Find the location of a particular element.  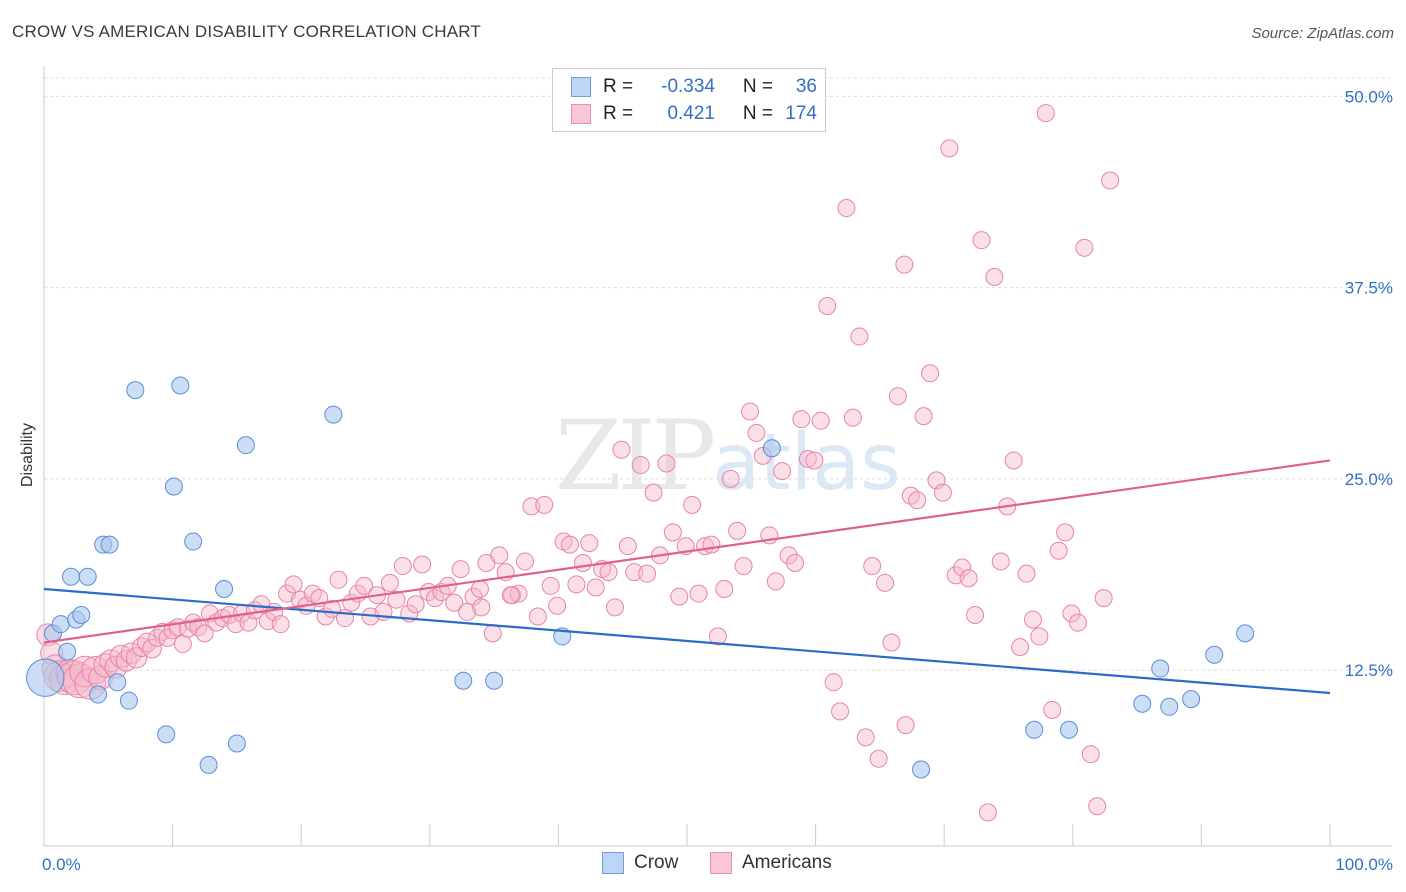

legend-item-crow: Crow is located at coordinates (640, 863).